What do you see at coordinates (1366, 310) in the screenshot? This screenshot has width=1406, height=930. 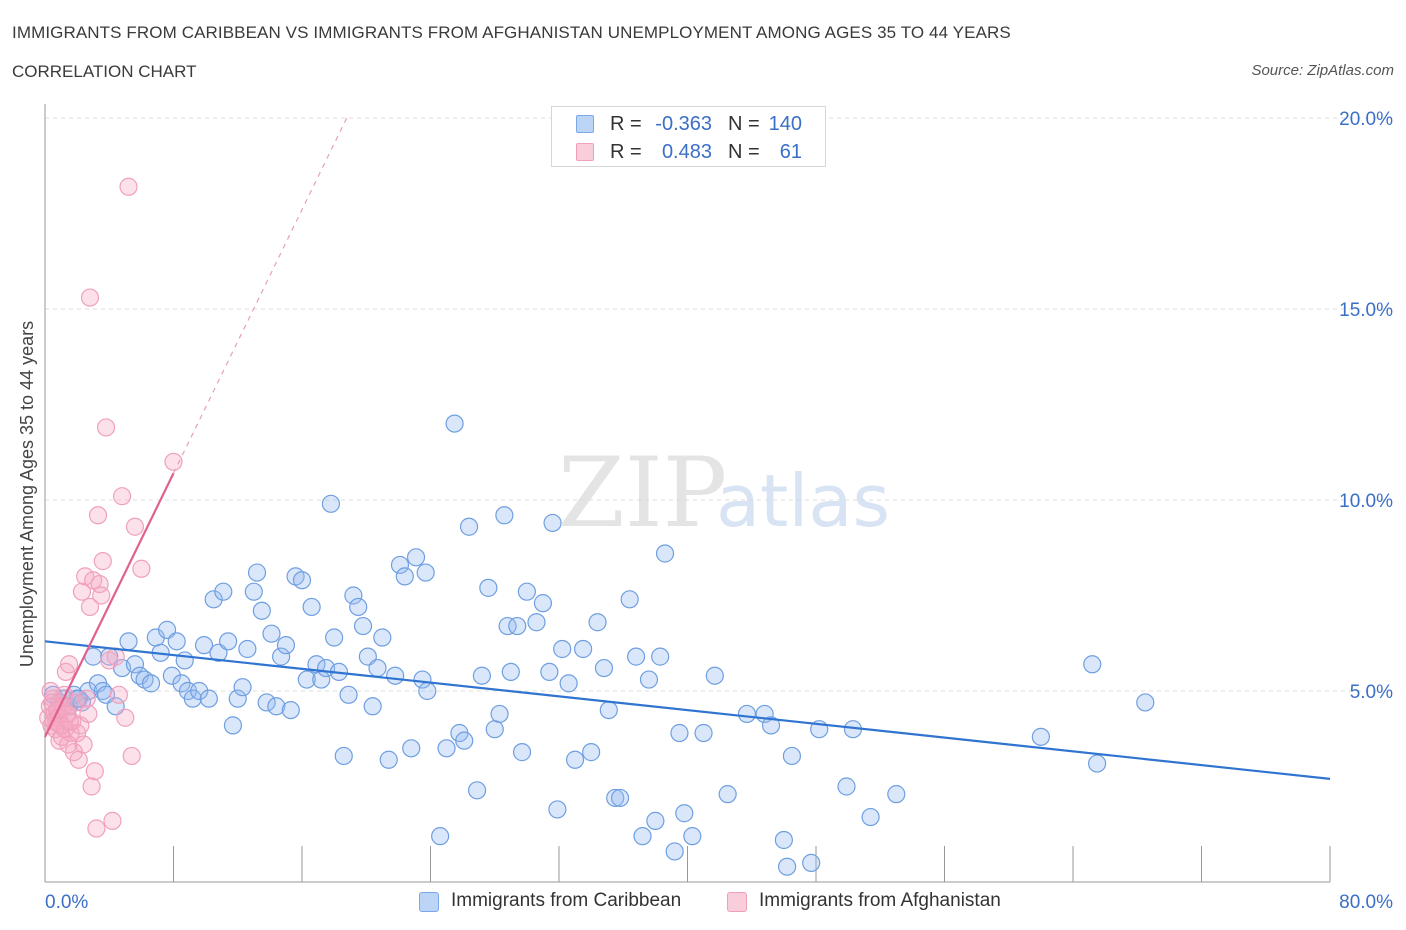 I see `y-tick-label: 15.0%` at bounding box center [1366, 310].